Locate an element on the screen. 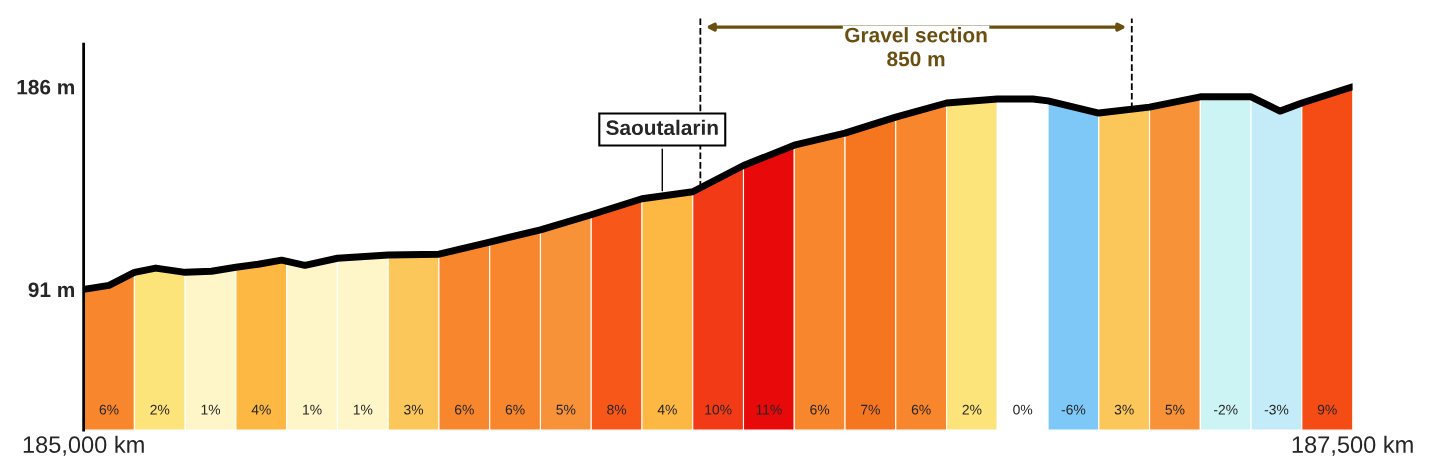 The width and height of the screenshot is (1442, 465). band-label: -2% is located at coordinates (1225, 409).